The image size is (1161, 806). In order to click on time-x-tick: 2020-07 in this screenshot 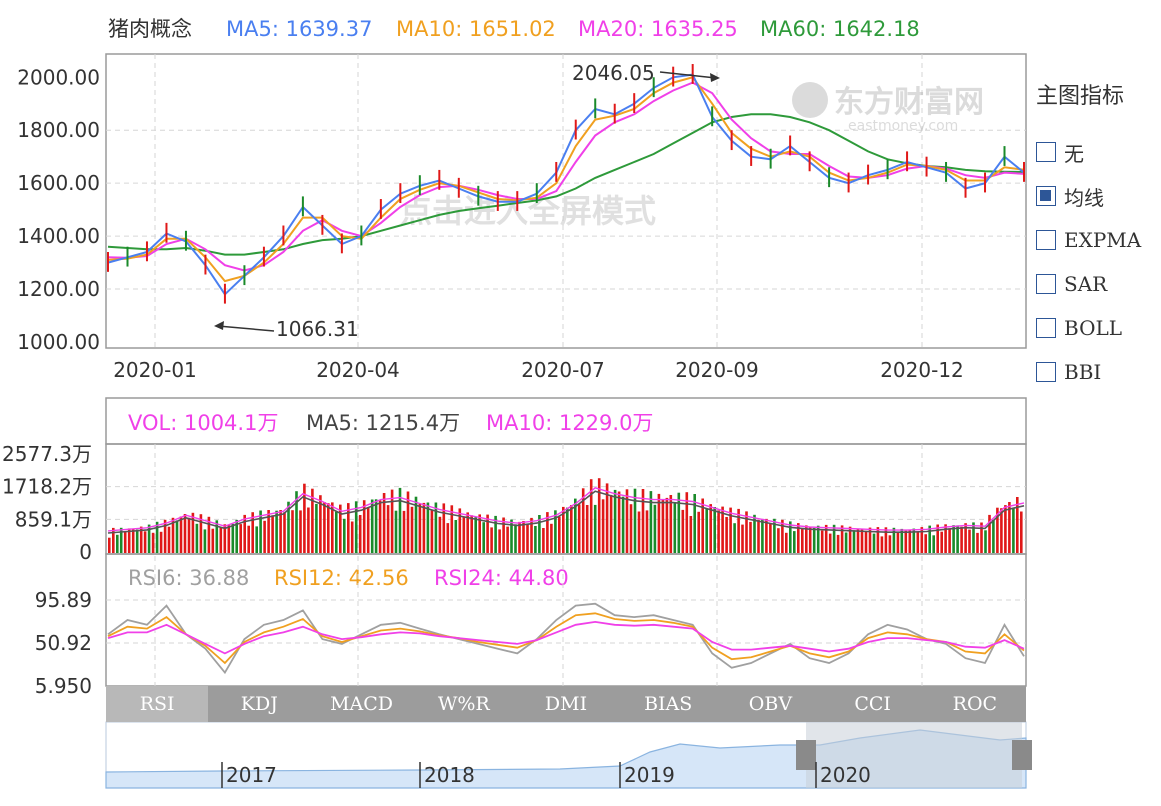, I will do `click(563, 370)`.